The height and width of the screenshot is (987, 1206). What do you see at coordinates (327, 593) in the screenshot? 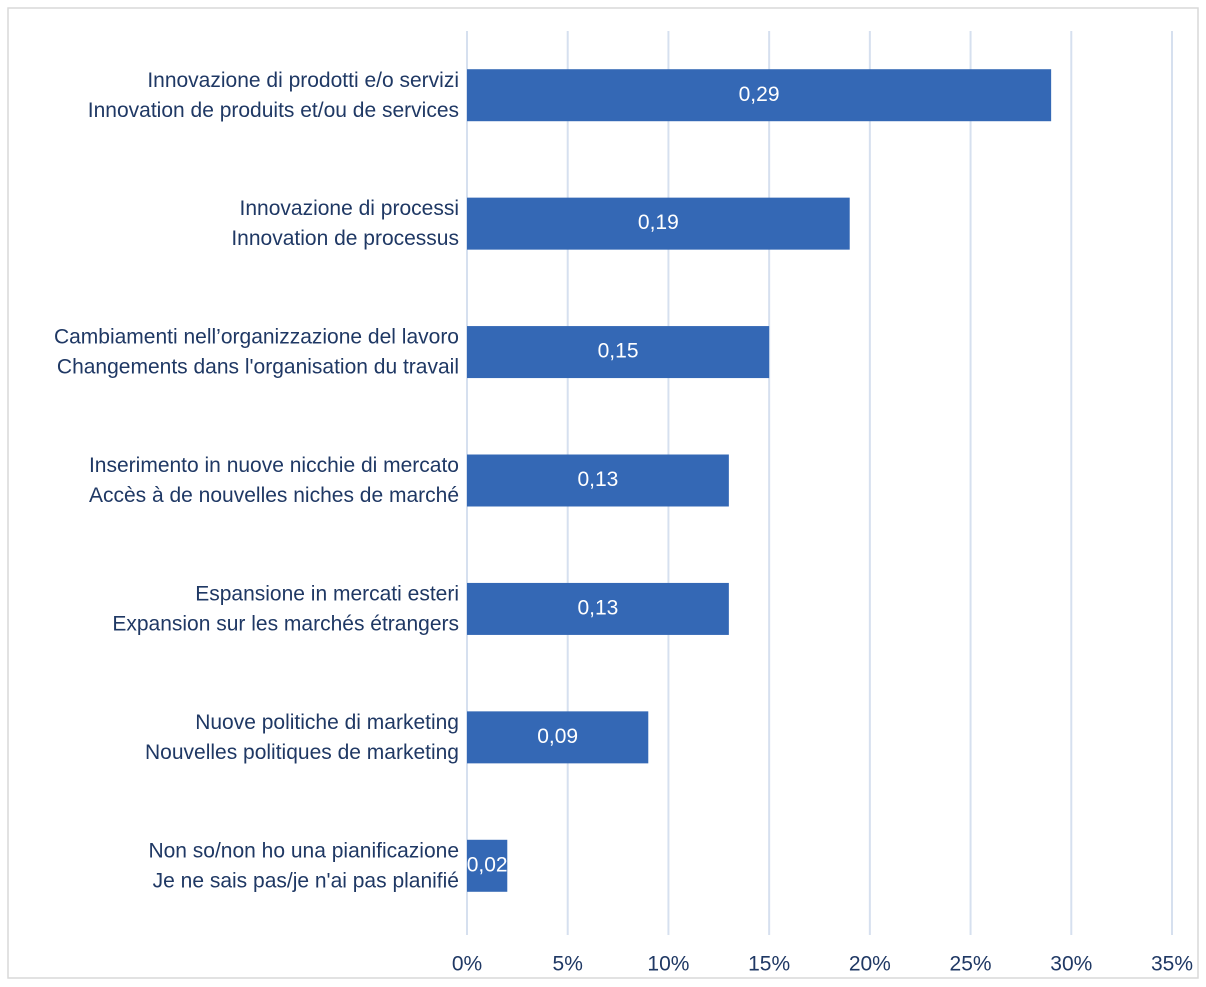
I see `y-tick-label: Espansione in mercati esteri` at bounding box center [327, 593].